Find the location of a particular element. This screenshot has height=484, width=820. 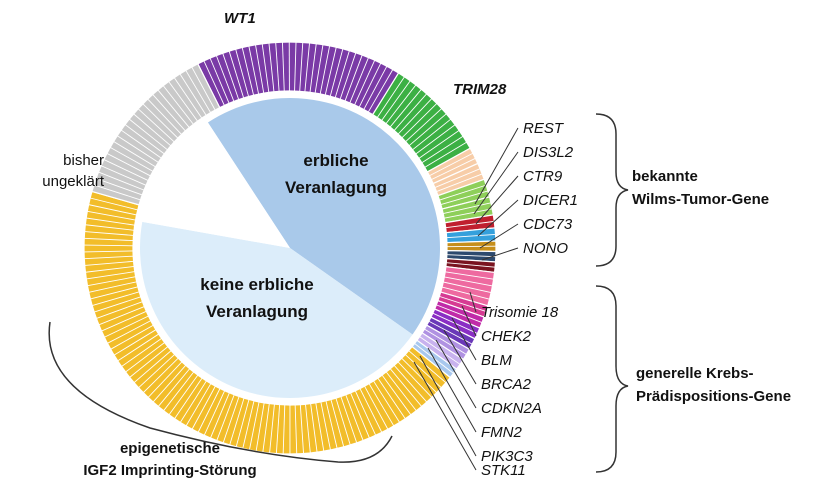

label-stk11: STK11 is located at coordinates (503, 470).